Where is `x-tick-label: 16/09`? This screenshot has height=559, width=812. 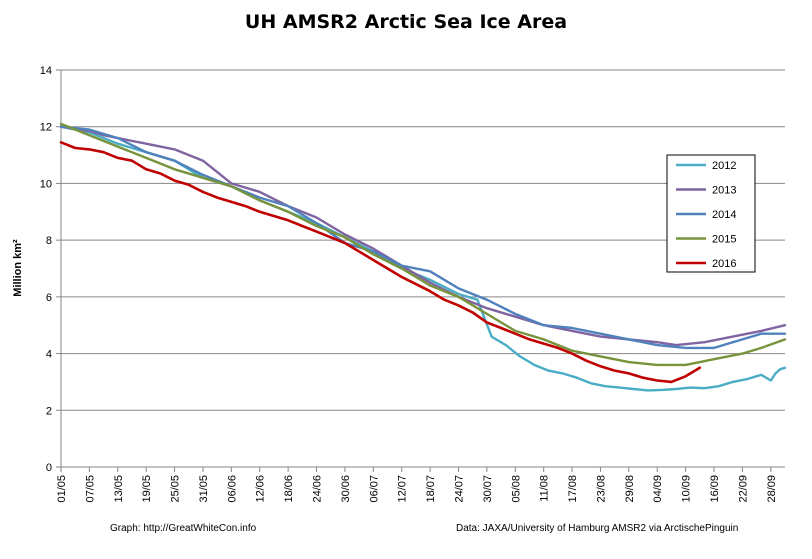
x-tick-label: 16/09 is located at coordinates (715, 489).